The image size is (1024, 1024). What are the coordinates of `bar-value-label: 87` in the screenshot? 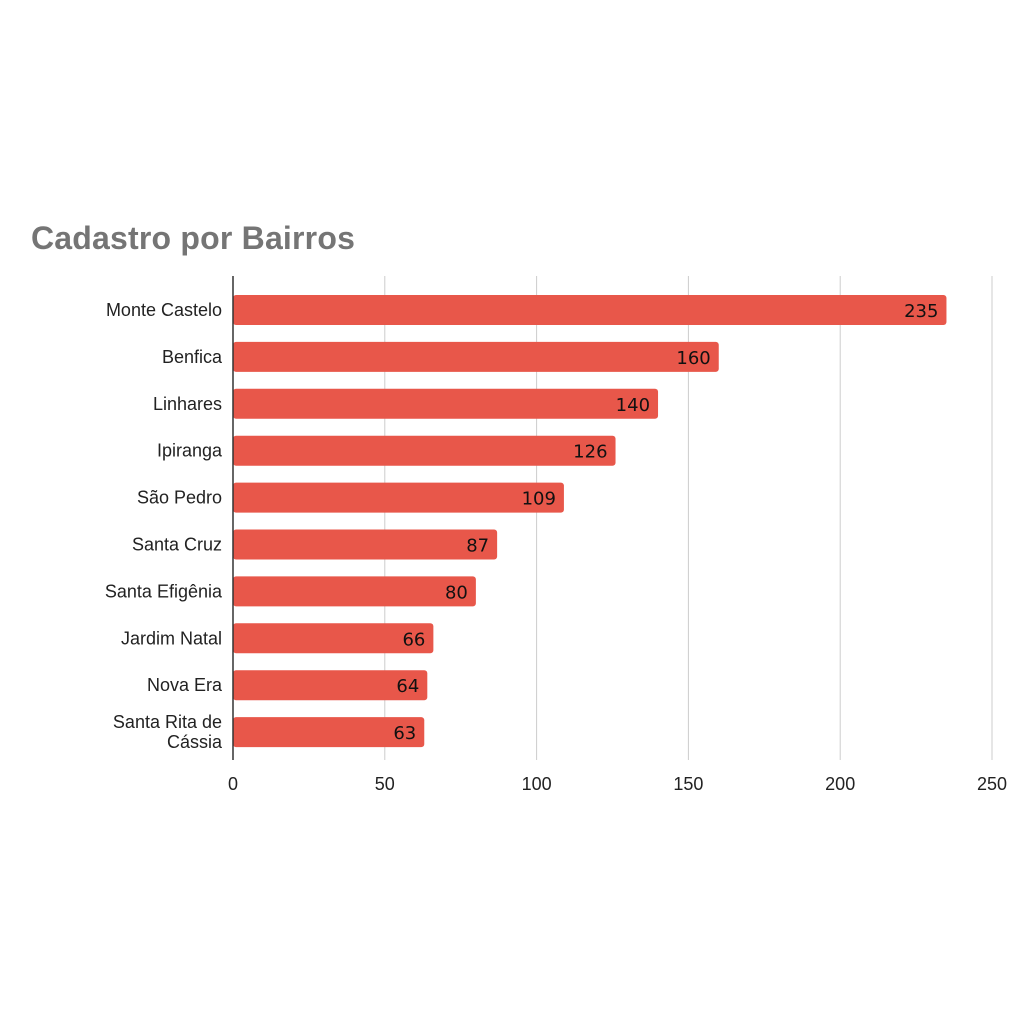 It's located at (477, 546).